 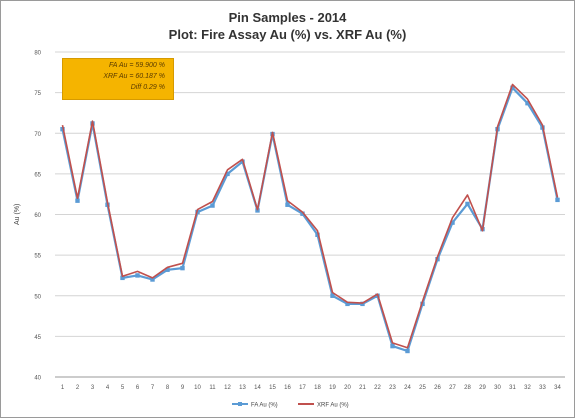 What do you see at coordinates (212, 388) in the screenshot?
I see `x-tick-label: 11` at bounding box center [212, 388].